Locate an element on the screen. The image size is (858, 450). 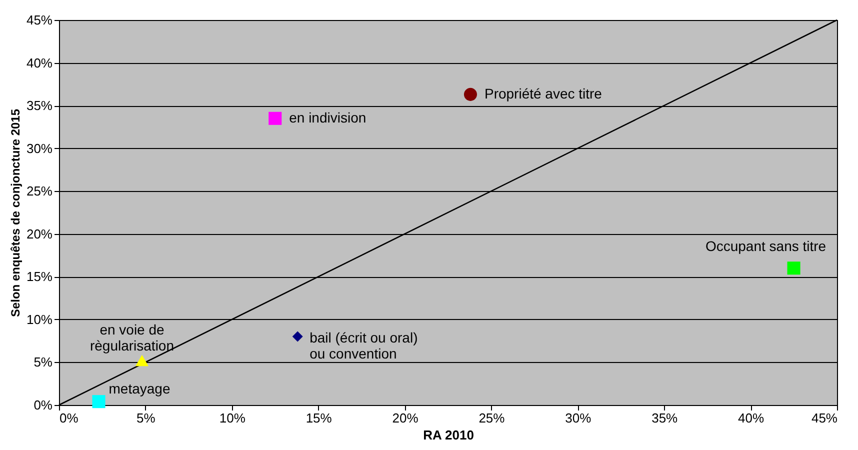
y-tick-label: 10% is located at coordinates (39, 319).